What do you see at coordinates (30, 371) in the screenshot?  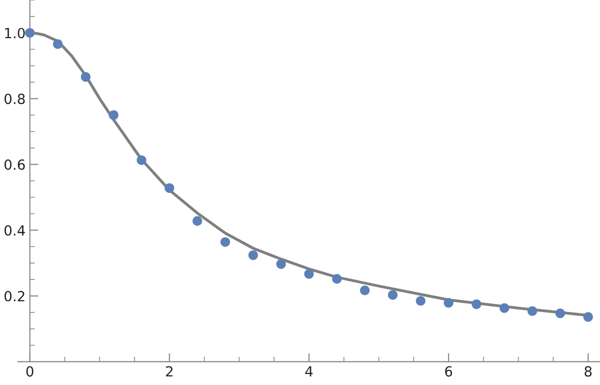 I see `x-tick-label: 0` at bounding box center [30, 371].